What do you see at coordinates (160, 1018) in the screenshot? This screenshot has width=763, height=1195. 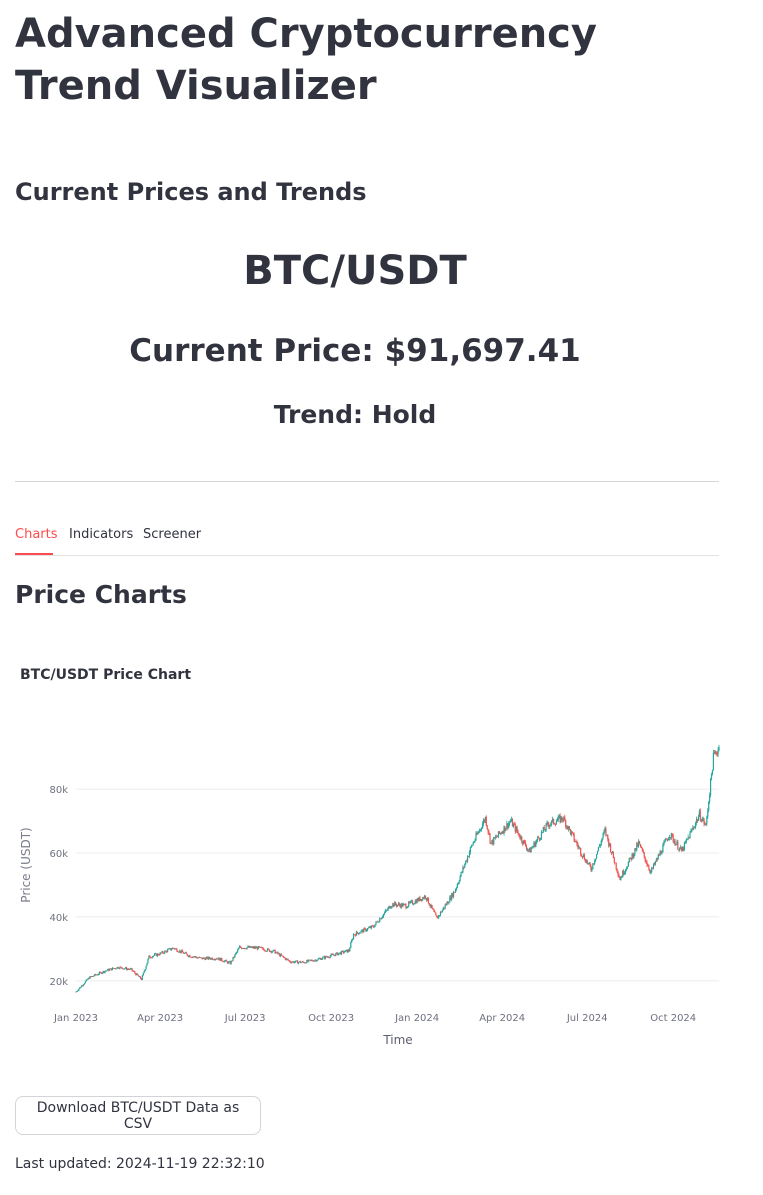 I see `x-tick-label: Apr 2023` at bounding box center [160, 1018].